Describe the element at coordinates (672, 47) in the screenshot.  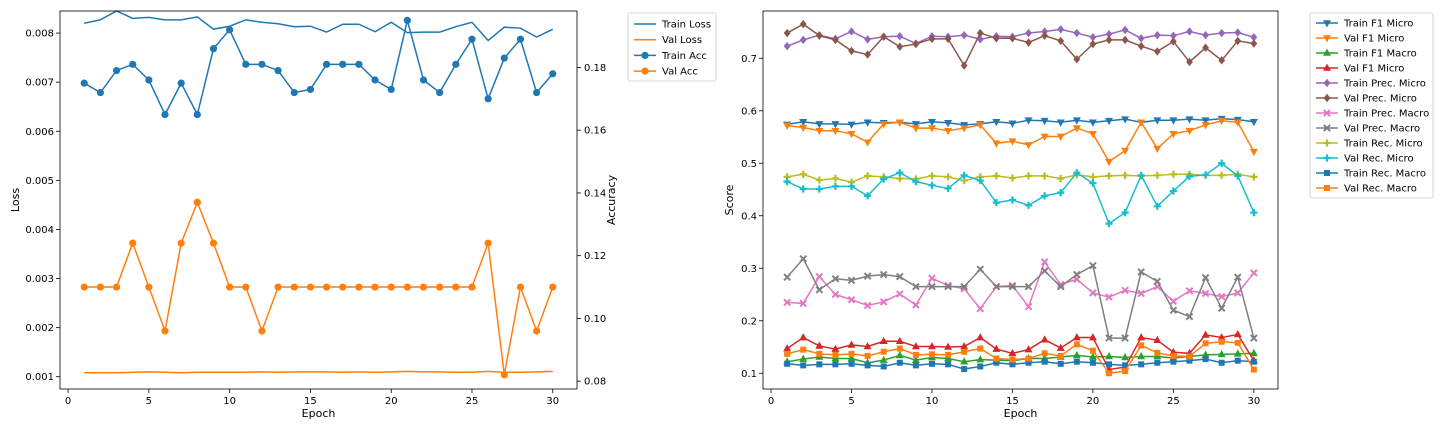
I see `legend-loss-accuracy: Train Loss Val Loss Train Acc Val Acc` at that location.